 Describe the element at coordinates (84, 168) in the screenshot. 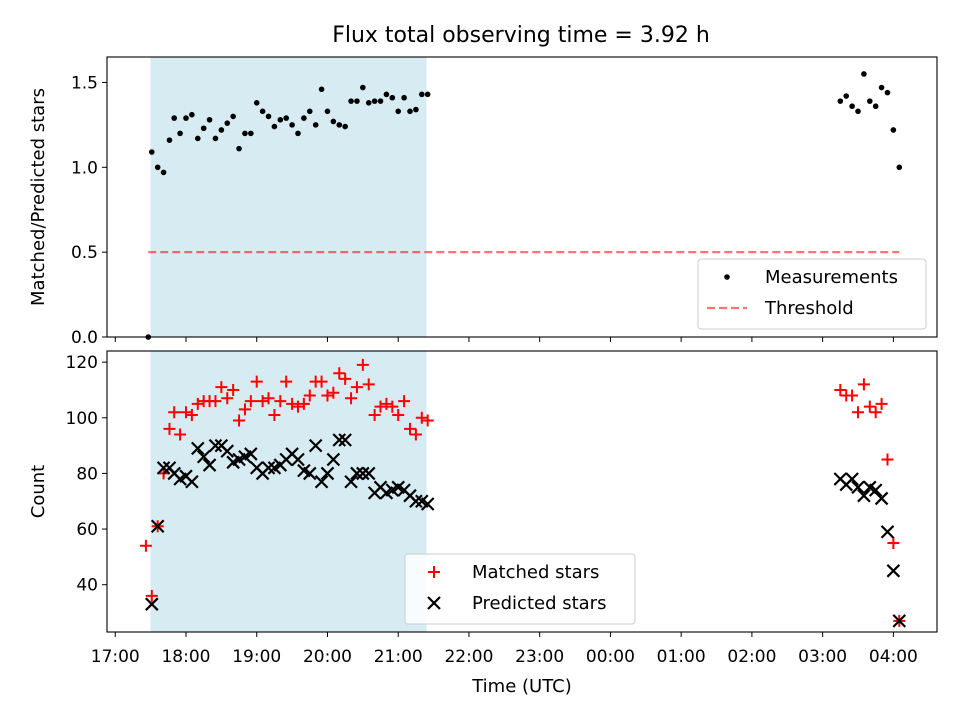

I see `y-tick-label: 1.0` at that location.